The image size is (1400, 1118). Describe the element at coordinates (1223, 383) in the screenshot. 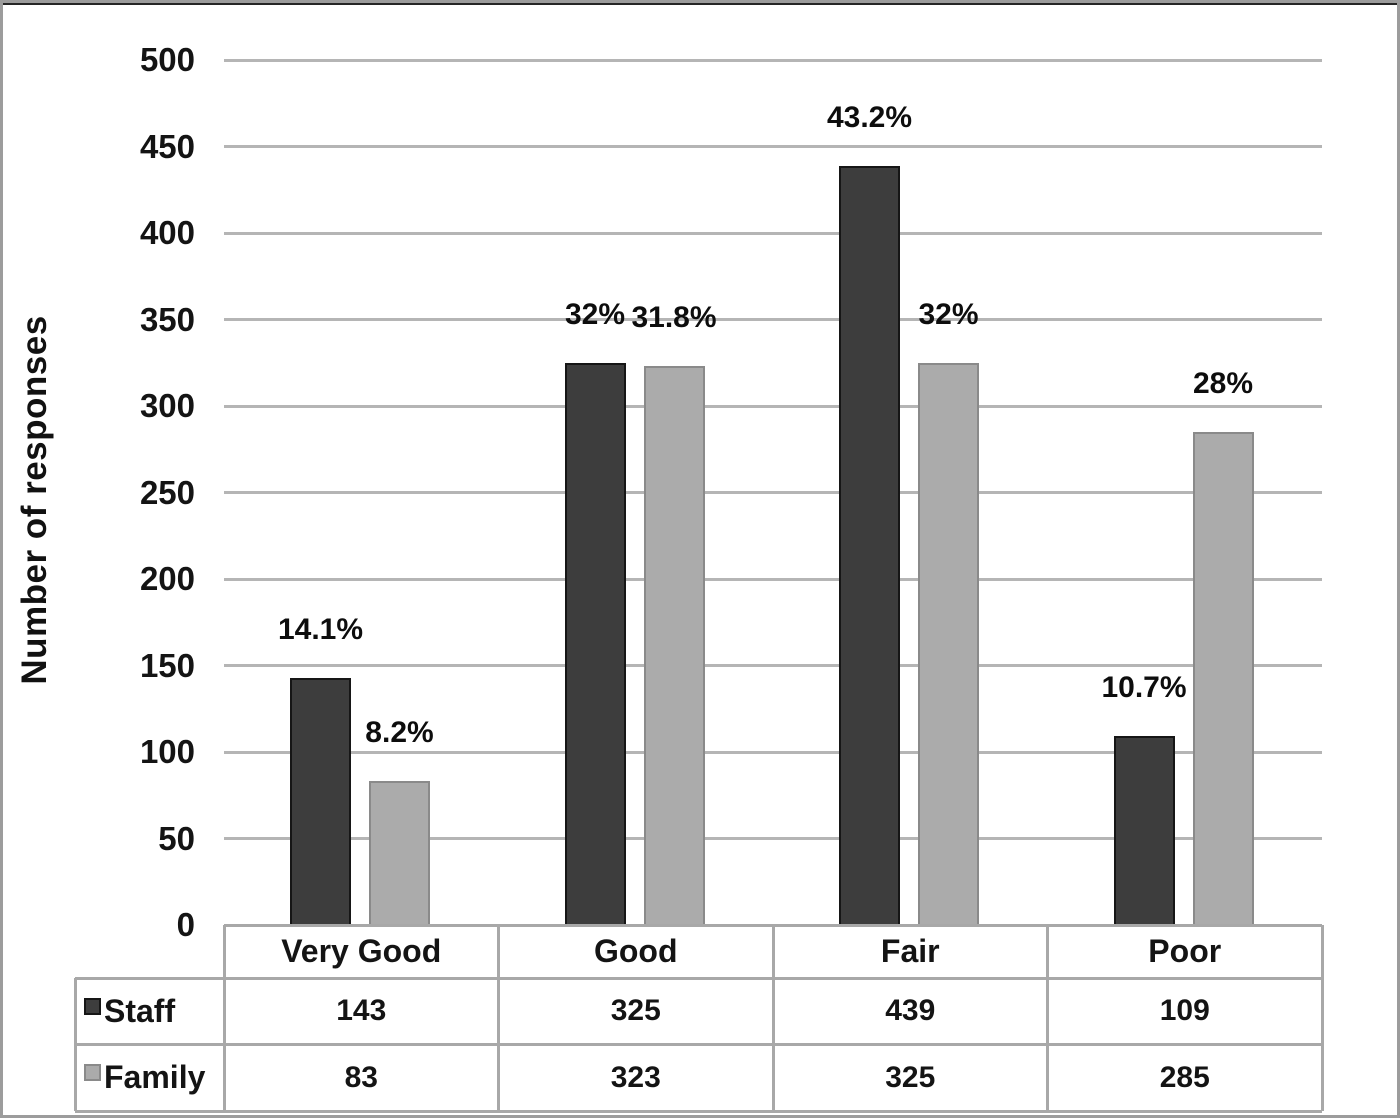

I see `bar-value-label: 28%` at that location.